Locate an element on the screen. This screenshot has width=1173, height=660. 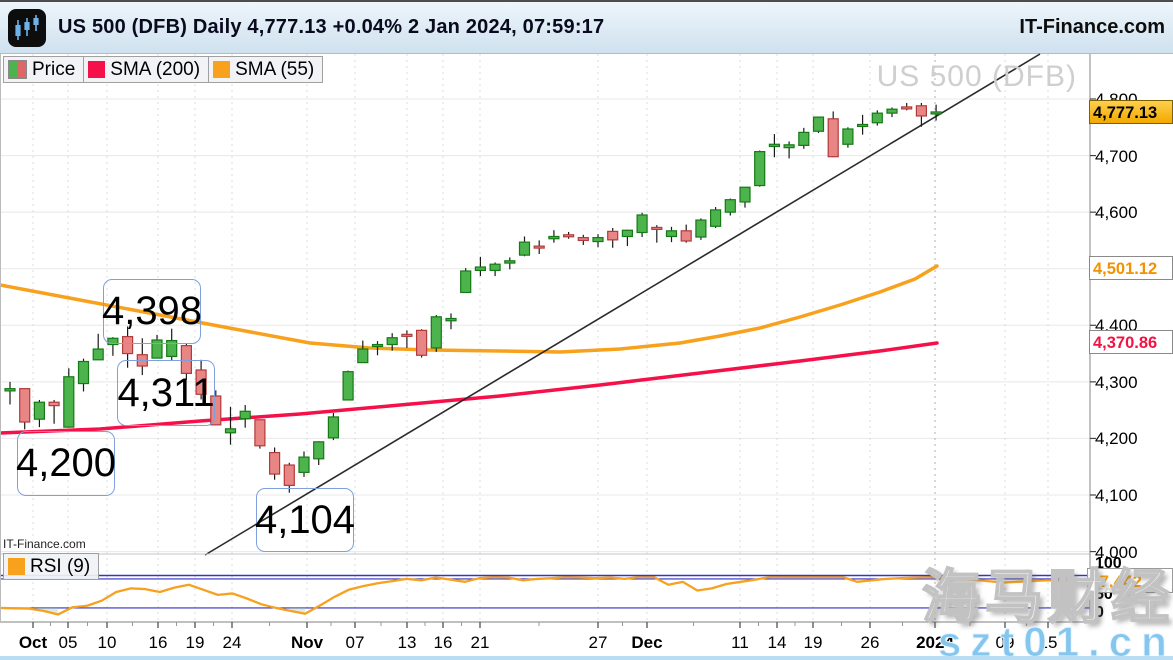
legend-sma200: SMA (200) is located at coordinates (146, 69).